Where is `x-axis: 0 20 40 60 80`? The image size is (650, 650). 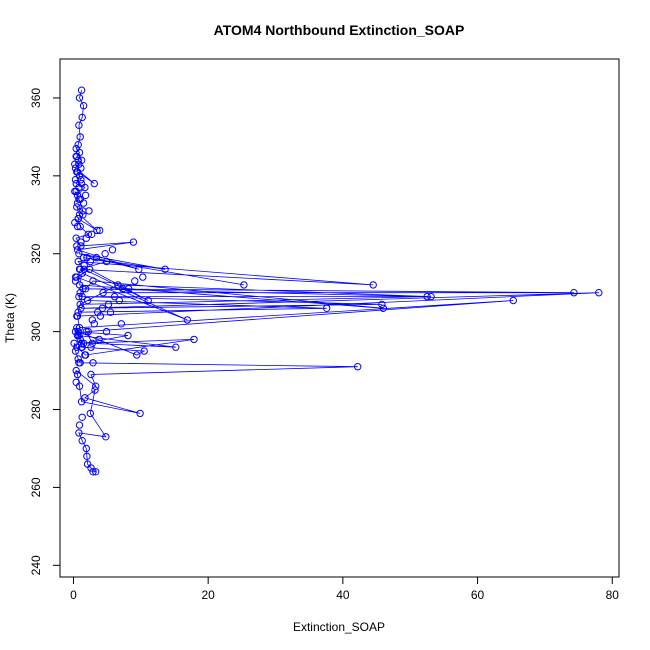
x-axis: 0 20 40 60 80 is located at coordinates (344, 589).